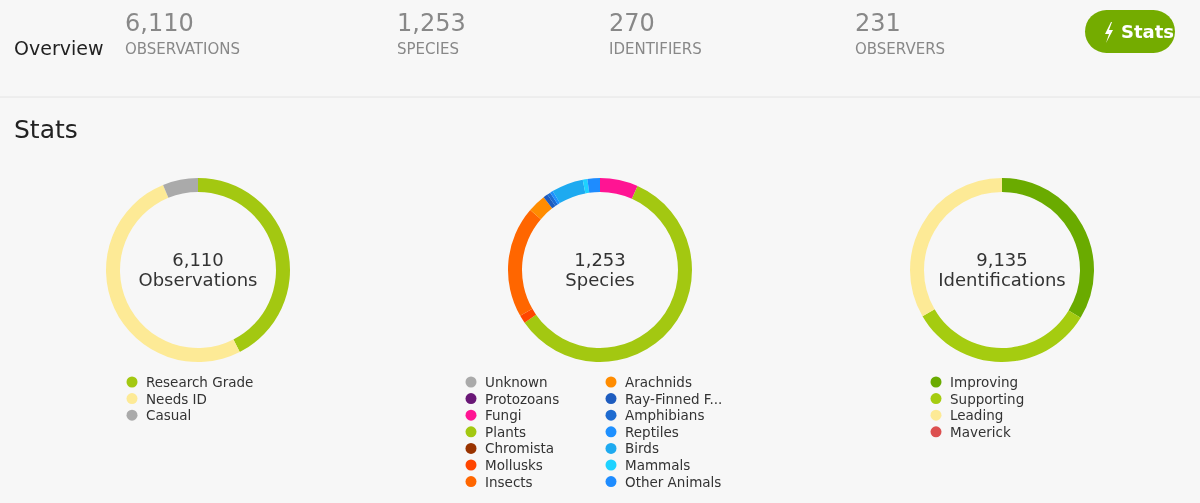  Describe the element at coordinates (977, 415) in the screenshot. I see `legend-label: Leading` at that location.